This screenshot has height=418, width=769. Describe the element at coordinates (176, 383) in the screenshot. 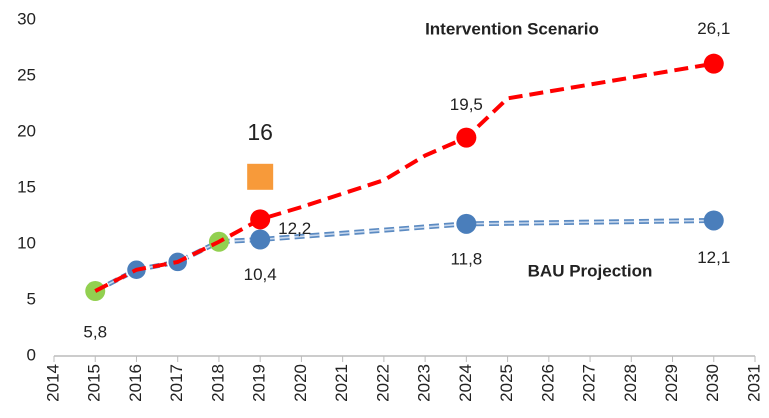

I see `x-tick-label: 2017` at that location.